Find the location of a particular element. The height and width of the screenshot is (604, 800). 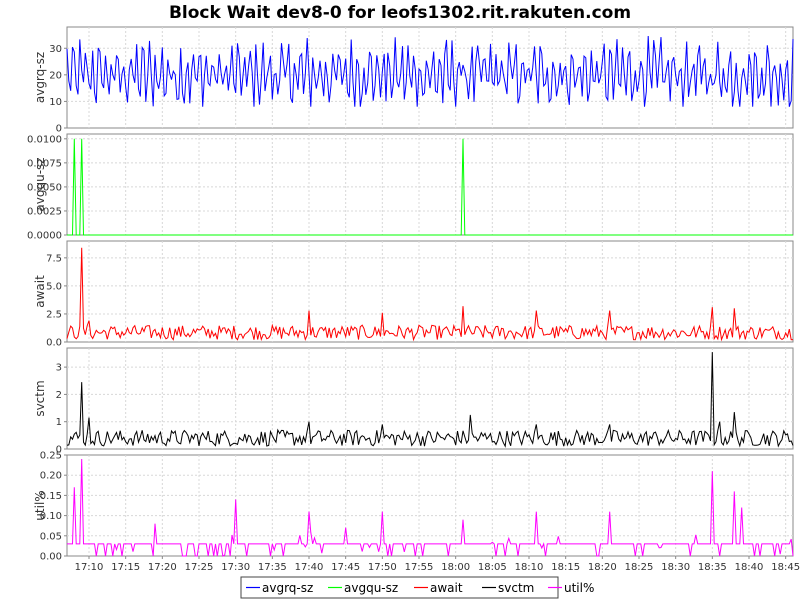

x-tick-label: 17:55 is located at coordinates (419, 567).